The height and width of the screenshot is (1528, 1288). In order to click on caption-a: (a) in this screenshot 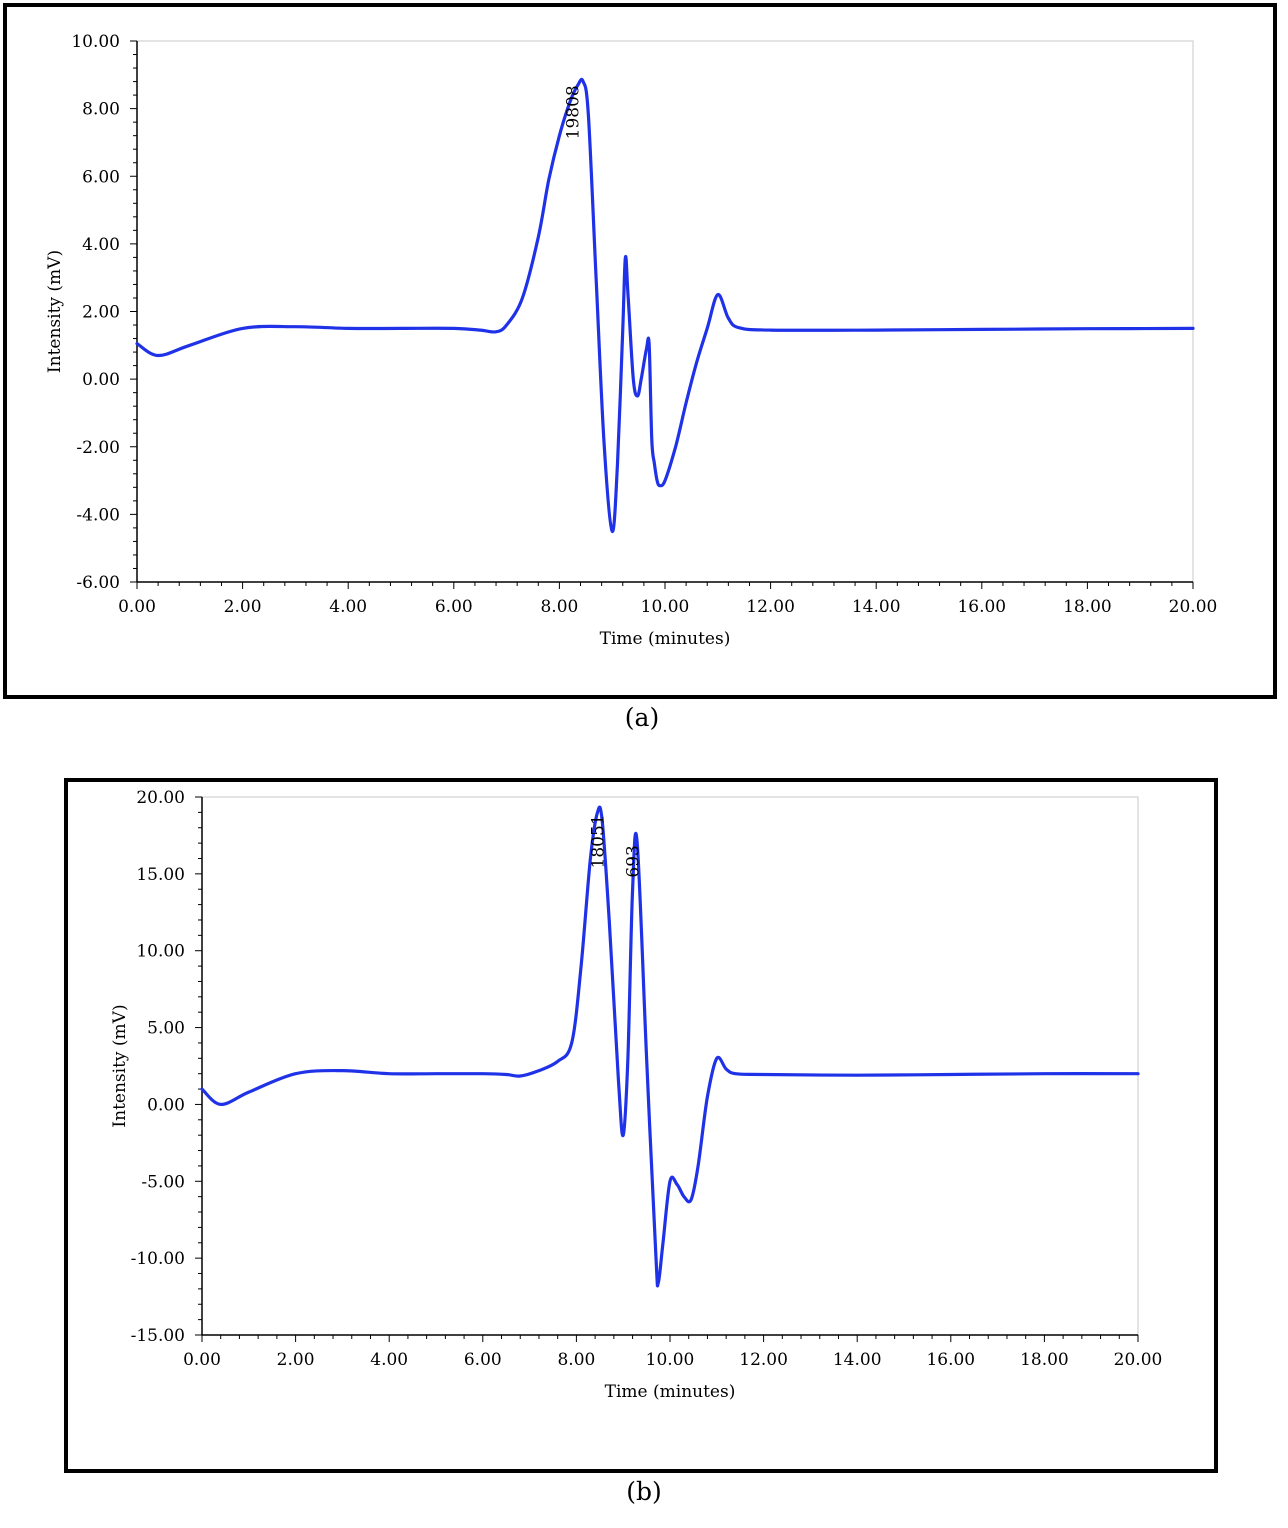, I will do `click(642, 717)`.